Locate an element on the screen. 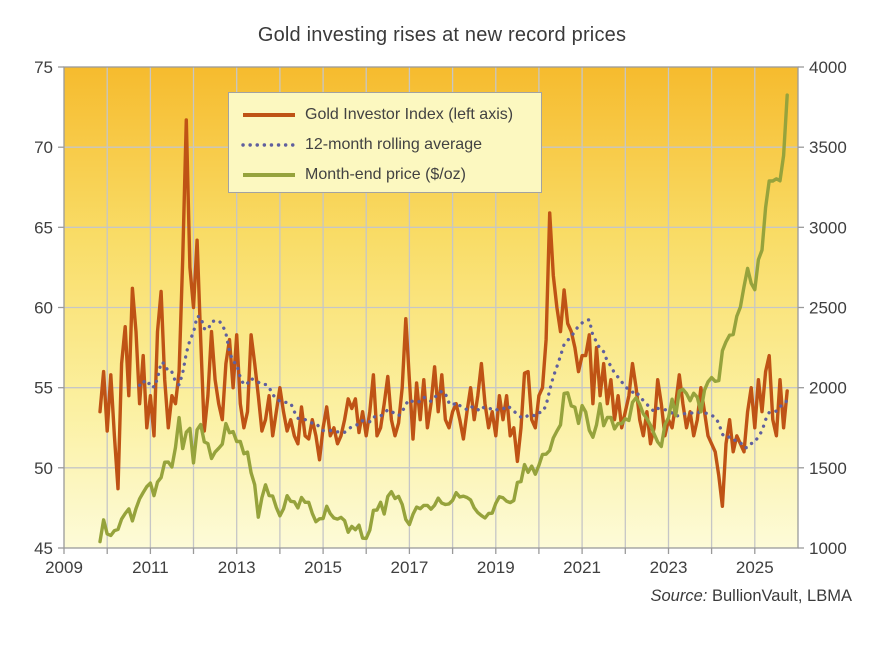  right-axis-label: 4000 is located at coordinates (828, 67).